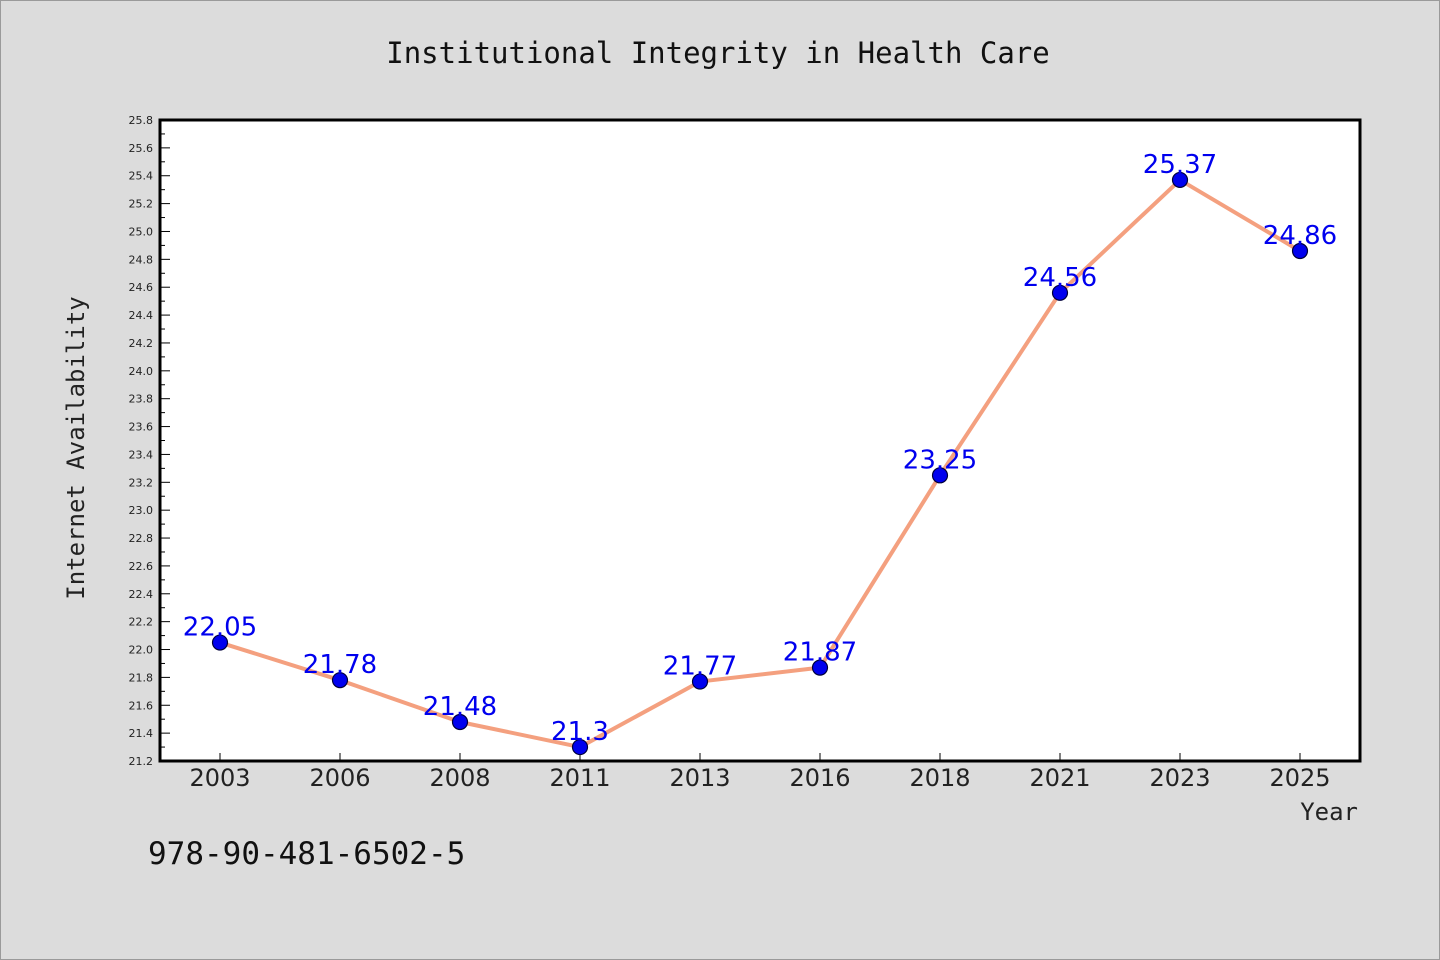 The width and height of the screenshot is (1440, 960). What do you see at coordinates (459, 778) in the screenshot?
I see `x-tick-label: 2008` at bounding box center [459, 778].